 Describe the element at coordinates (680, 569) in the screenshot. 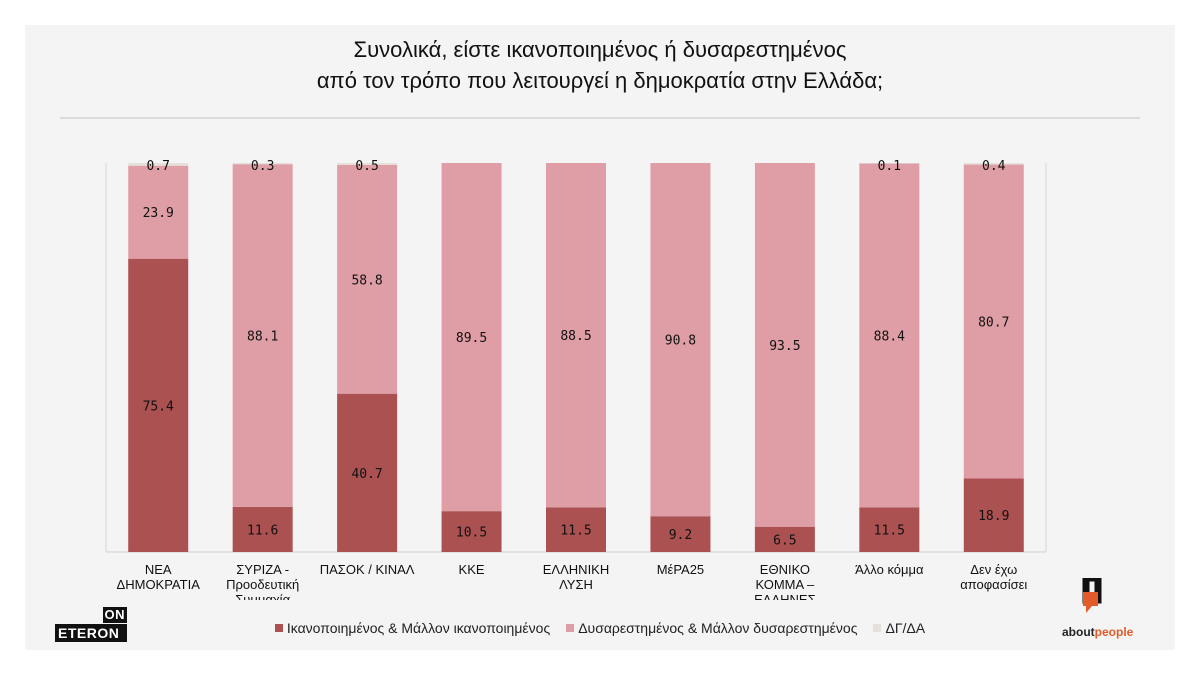

I see `category-label-c5-l0: ΜέΡΑ25` at that location.